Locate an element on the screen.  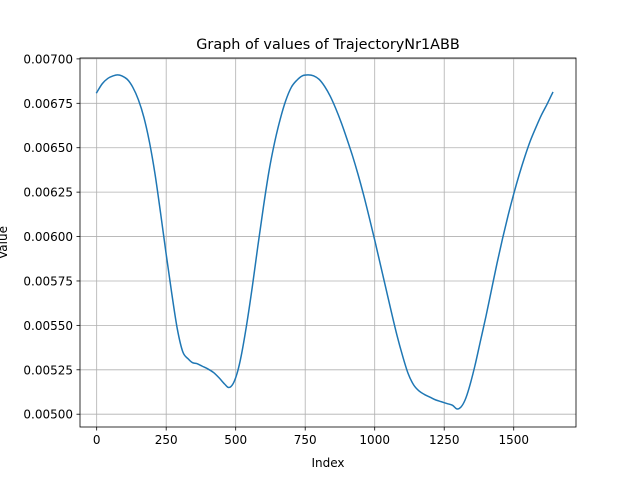
y-tick-label: 0.00575 is located at coordinates (48, 281).